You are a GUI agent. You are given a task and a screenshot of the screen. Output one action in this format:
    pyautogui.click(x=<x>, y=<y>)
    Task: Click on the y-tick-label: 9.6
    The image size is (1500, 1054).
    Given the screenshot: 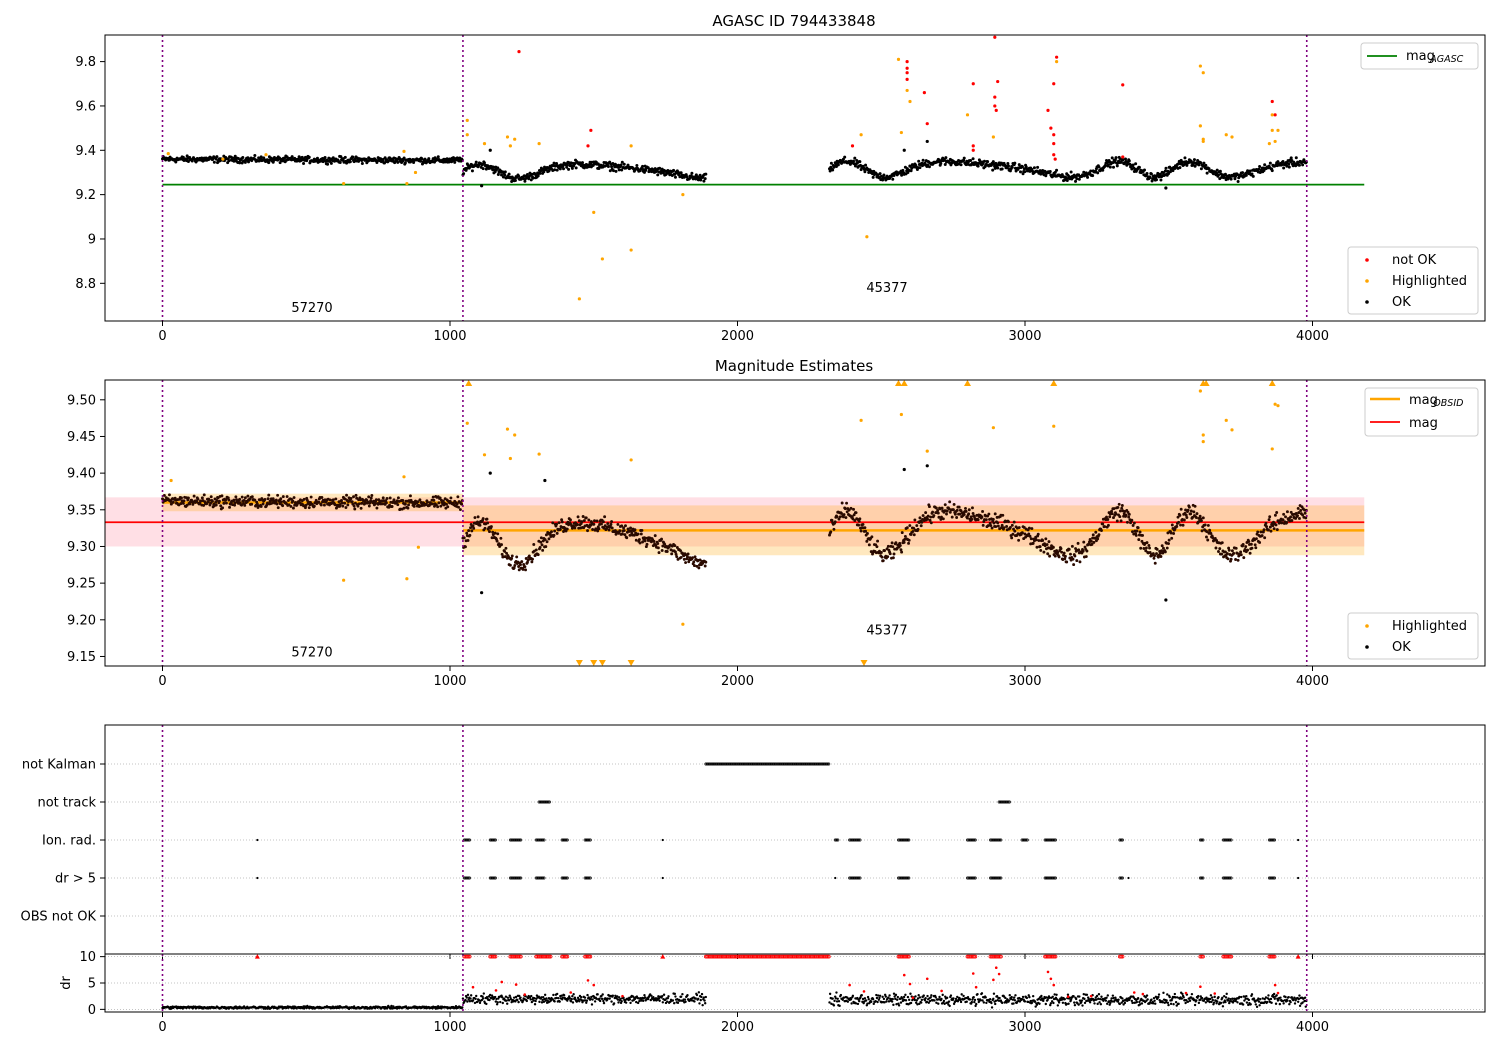 What is the action you would take?
    pyautogui.click(x=85, y=106)
    